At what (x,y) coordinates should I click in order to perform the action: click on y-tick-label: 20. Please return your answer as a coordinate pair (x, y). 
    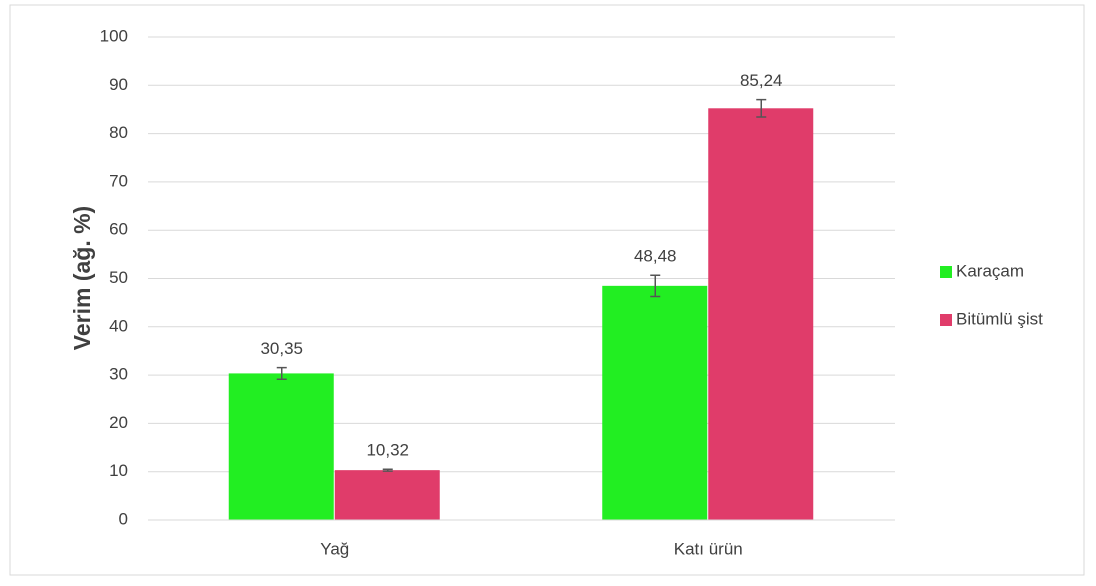
    Looking at the image, I should click on (118, 422).